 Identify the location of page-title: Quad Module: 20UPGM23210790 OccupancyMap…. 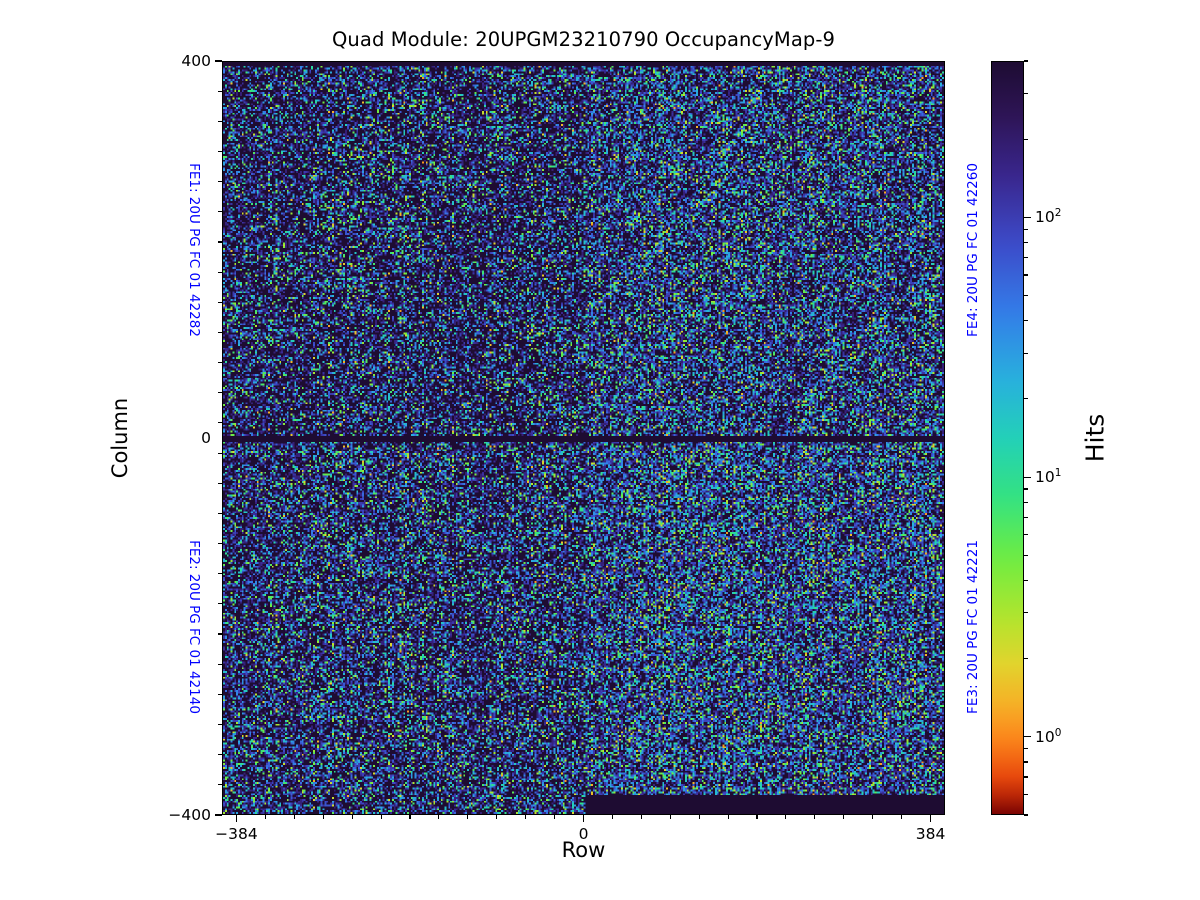
(583, 39).